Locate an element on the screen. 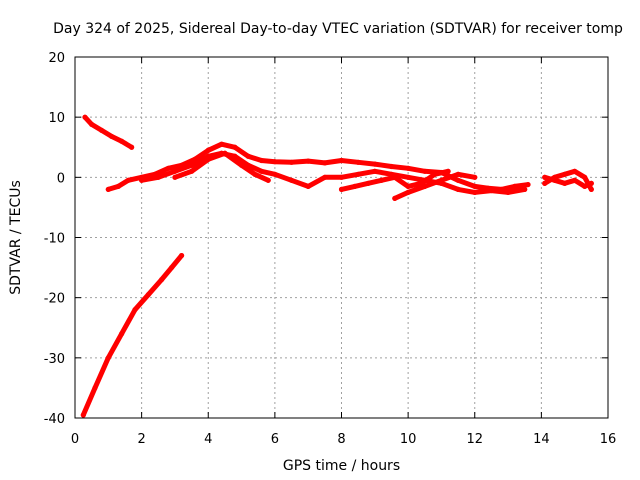  y-tick-label: -10 is located at coordinates (54, 239).